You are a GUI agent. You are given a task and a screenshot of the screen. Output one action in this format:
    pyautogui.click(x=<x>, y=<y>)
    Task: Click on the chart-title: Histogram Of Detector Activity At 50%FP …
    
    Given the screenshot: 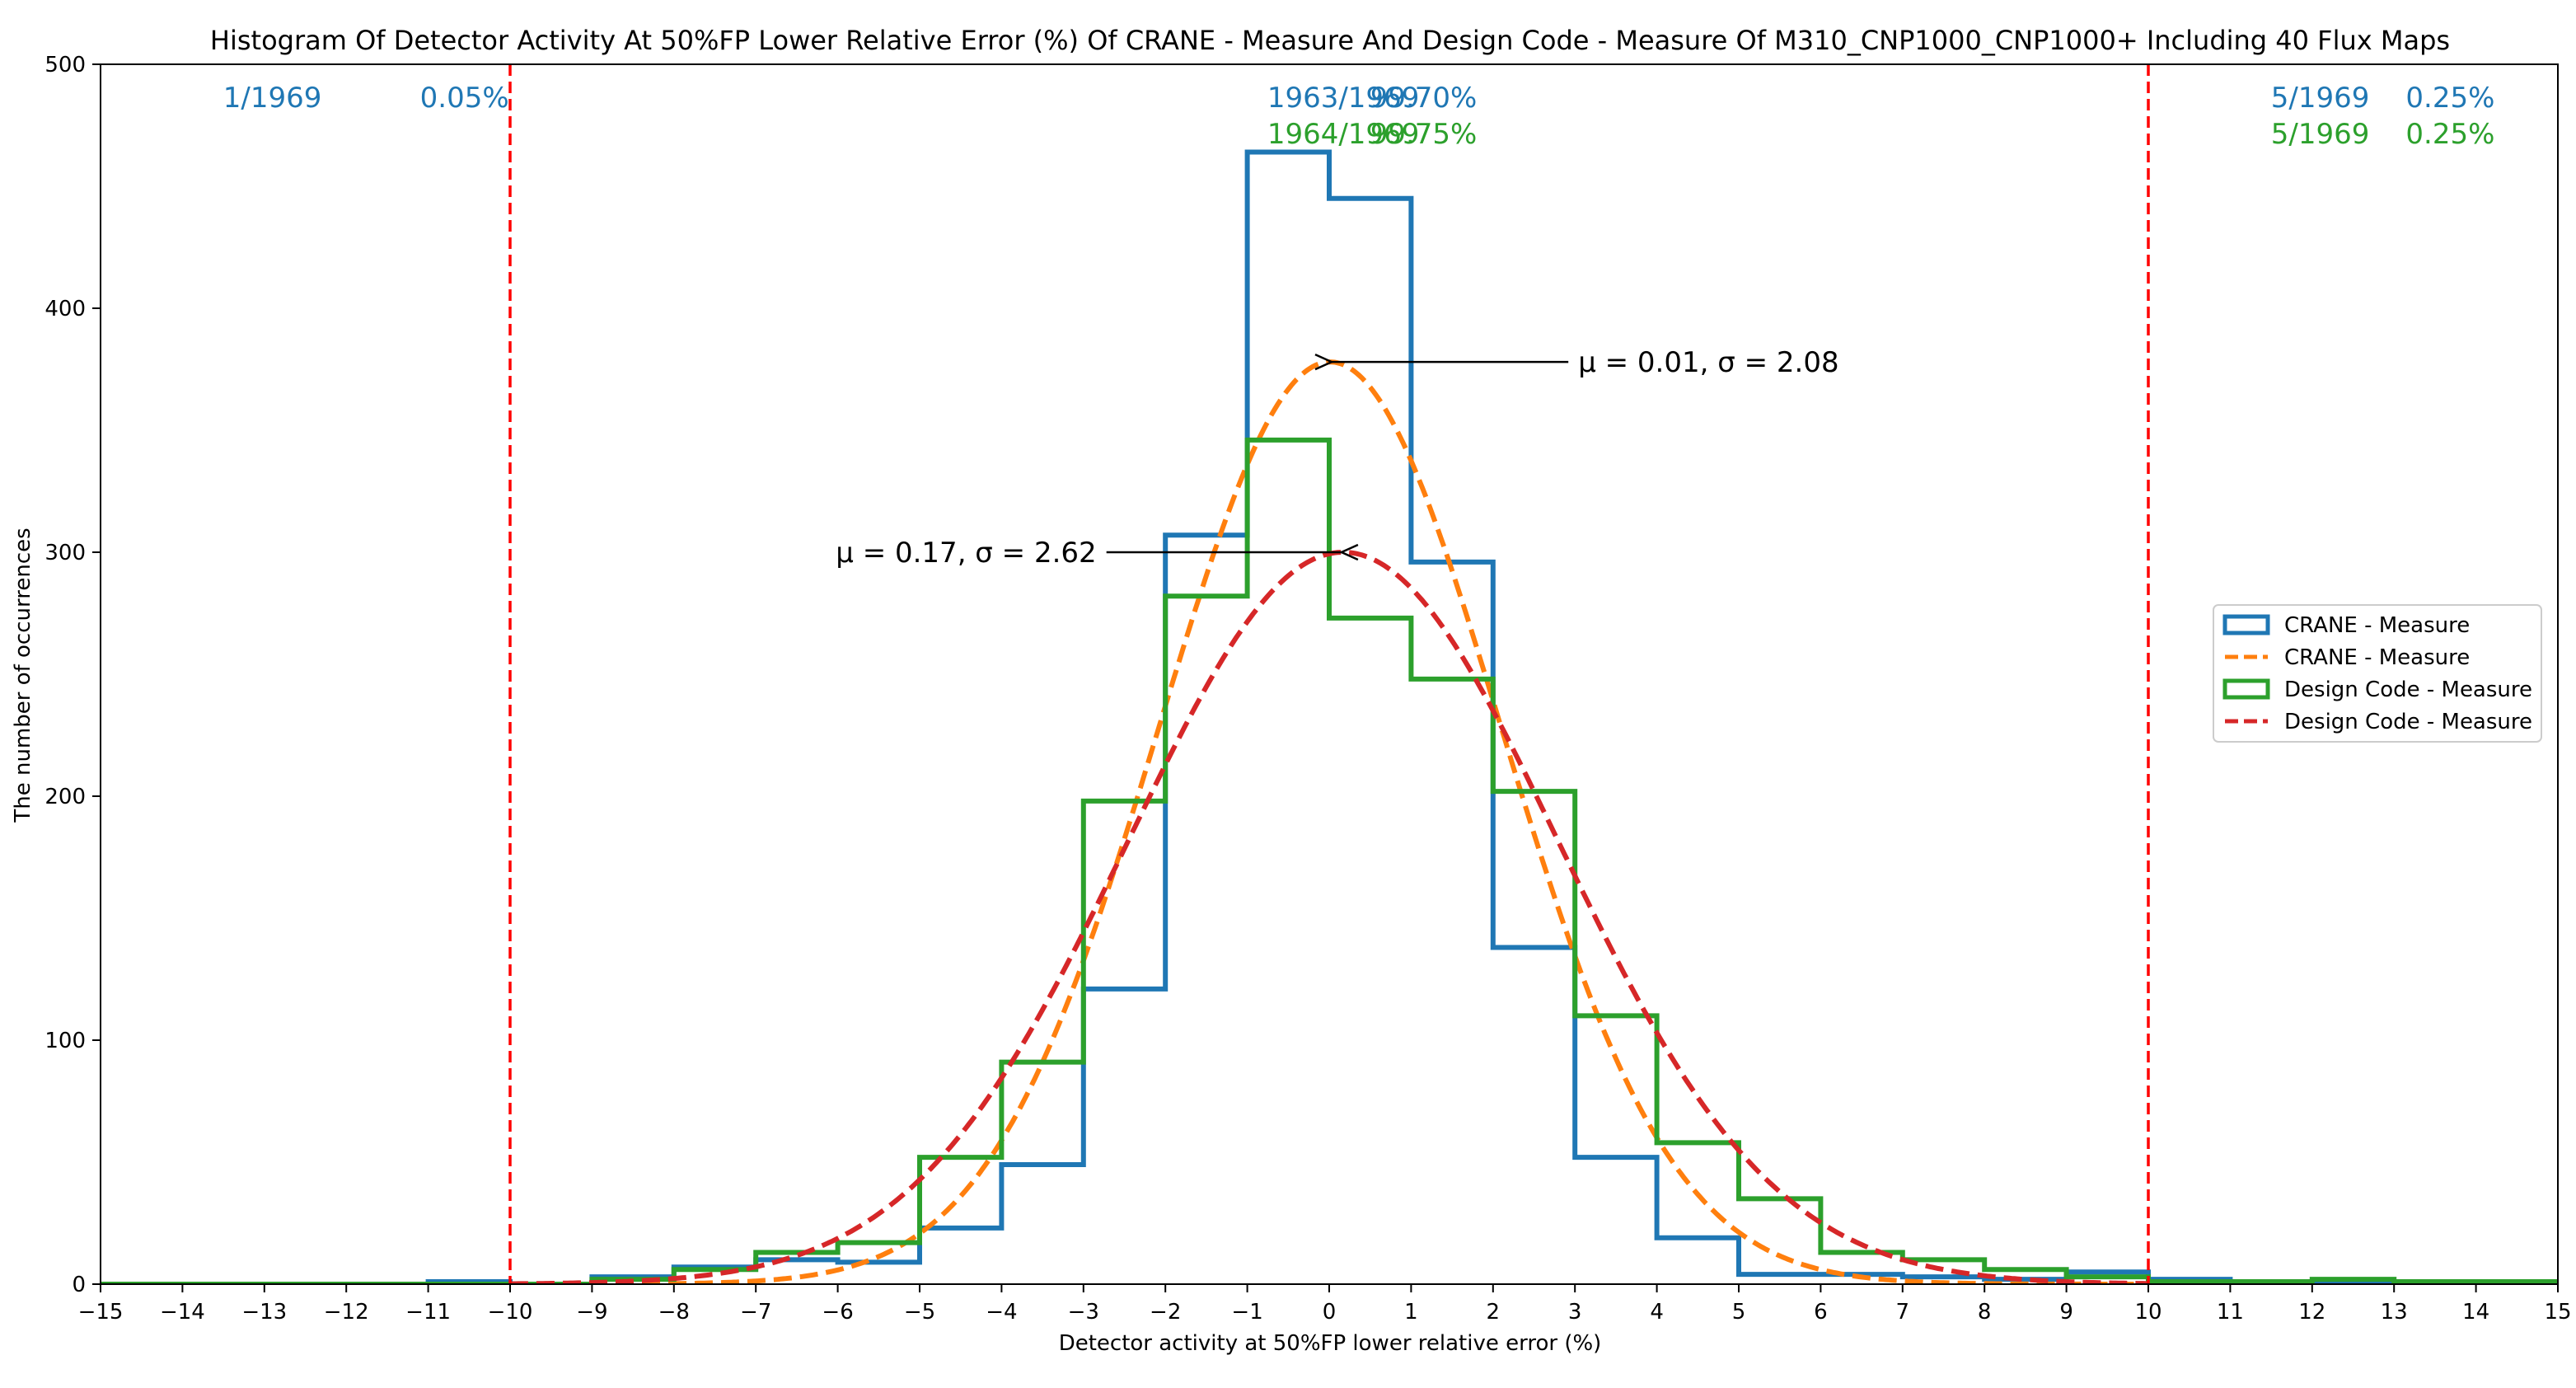 What is the action you would take?
    pyautogui.click(x=1330, y=40)
    